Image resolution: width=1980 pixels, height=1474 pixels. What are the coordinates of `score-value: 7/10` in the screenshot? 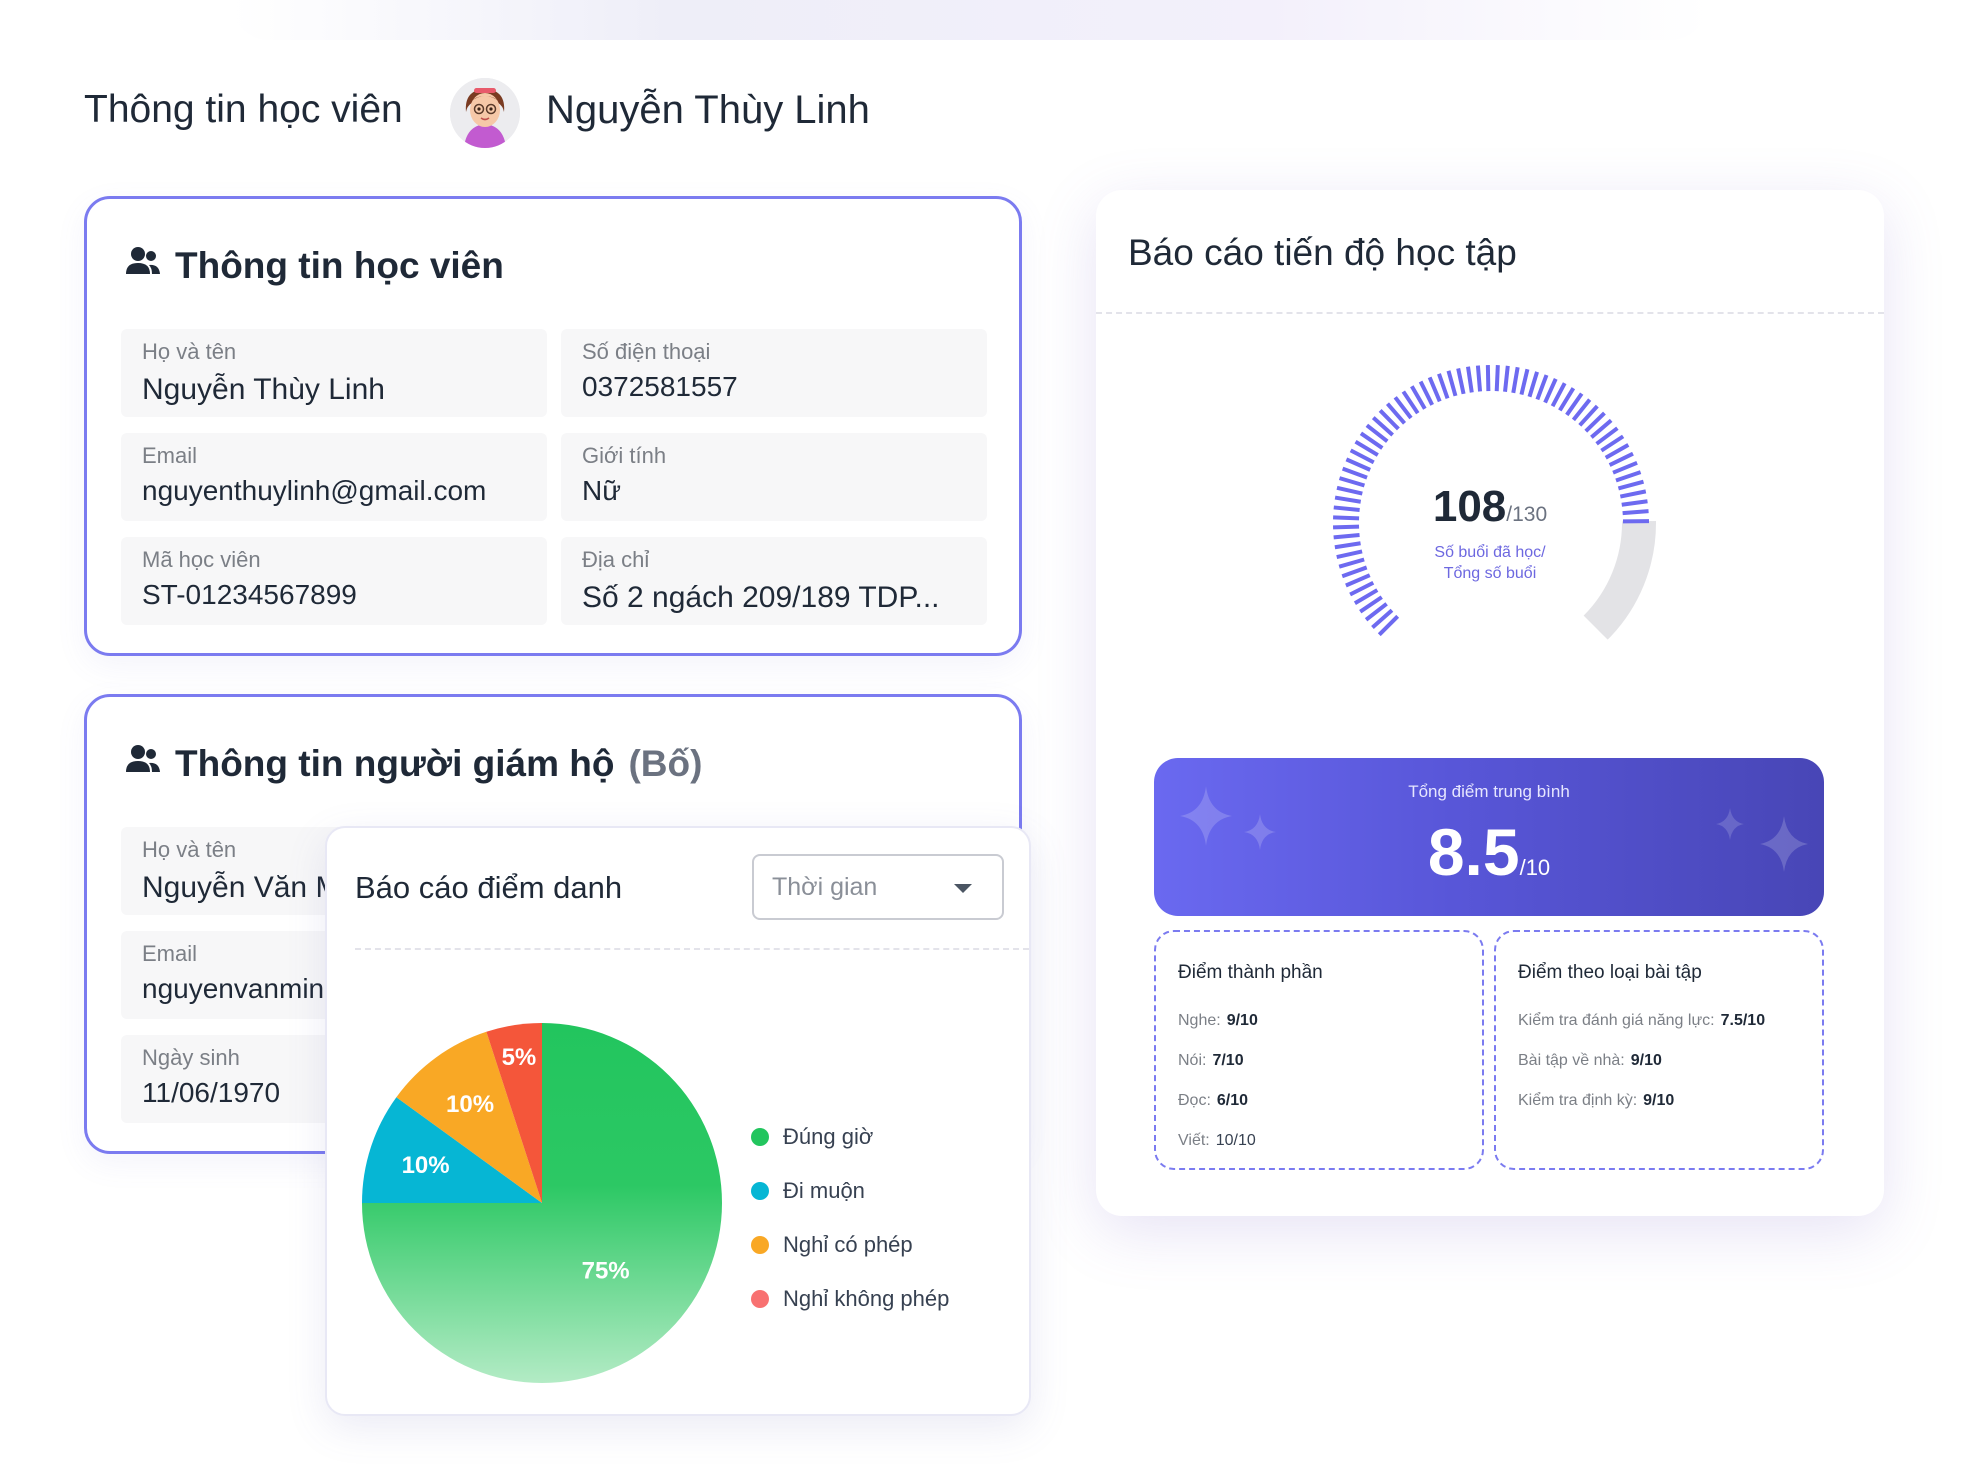 It's located at (1228, 1060).